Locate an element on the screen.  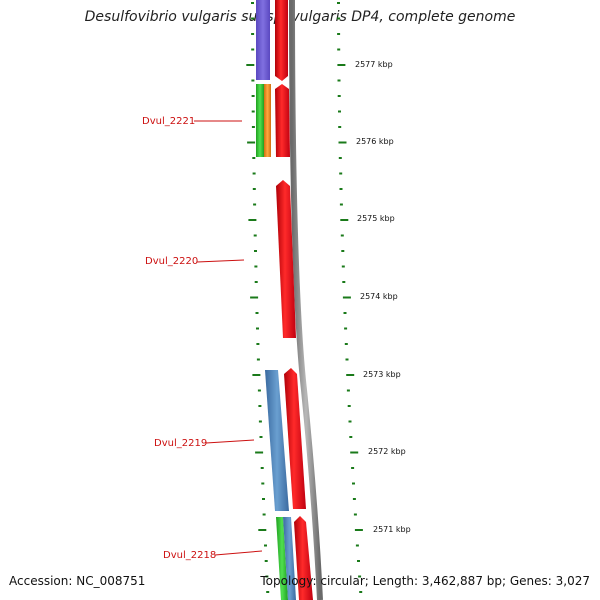
genome-backbone is located at coordinates (306, 300).